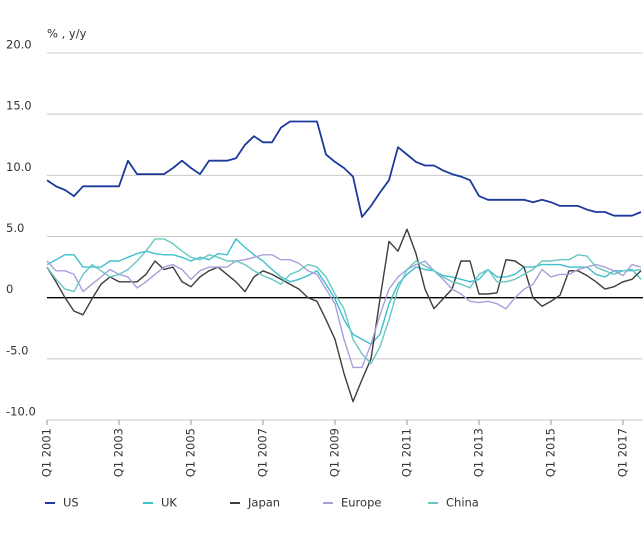 This screenshot has height=542, width=643. Describe the element at coordinates (263, 452) in the screenshot. I see `x-tick-label: Q1 2007` at that location.